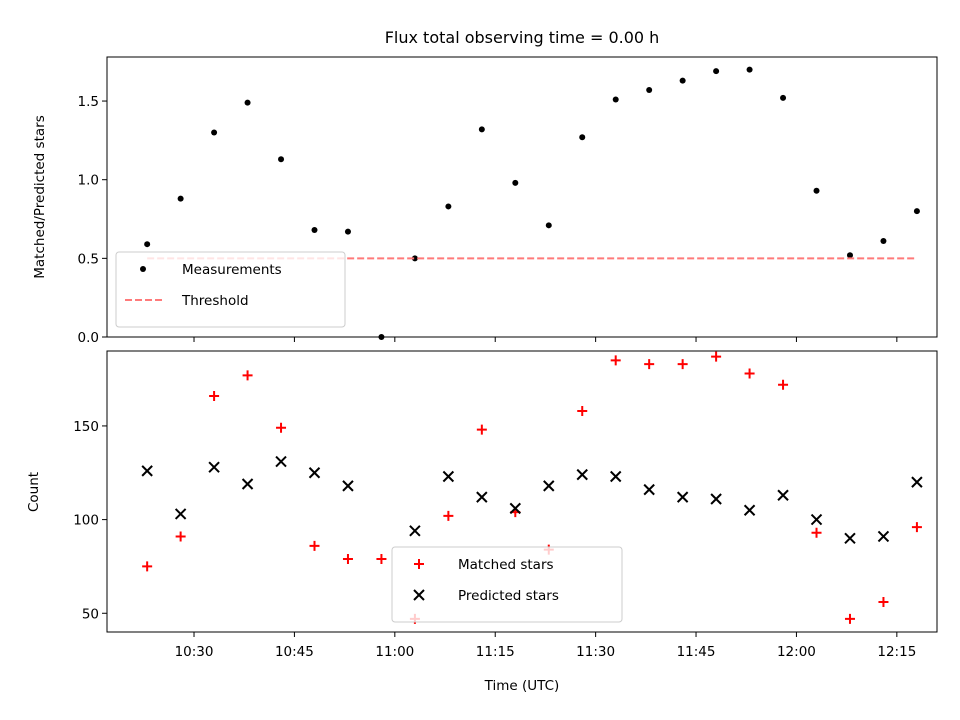 This screenshot has width=960, height=720. What do you see at coordinates (508, 596) in the screenshot?
I see `legend-label: Predicted stars` at bounding box center [508, 596].